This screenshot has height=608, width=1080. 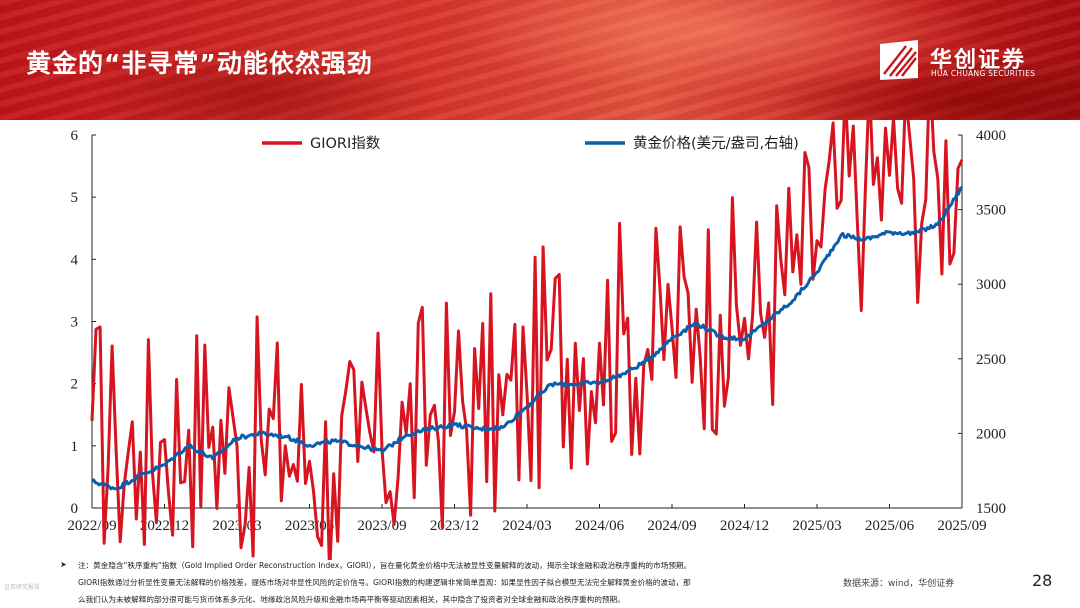 I want to click on brand-logo-icon, so click(x=899, y=60).